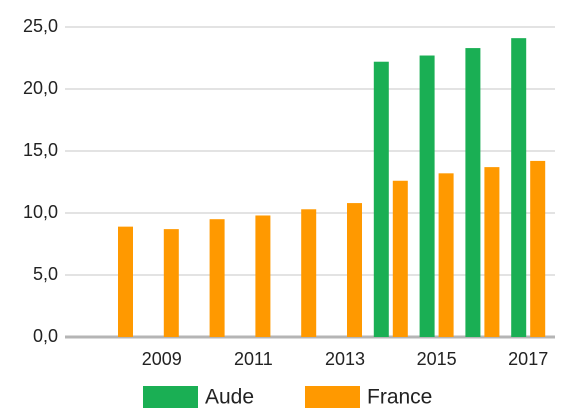  I want to click on x-tick-label: 2017, so click(528, 359).